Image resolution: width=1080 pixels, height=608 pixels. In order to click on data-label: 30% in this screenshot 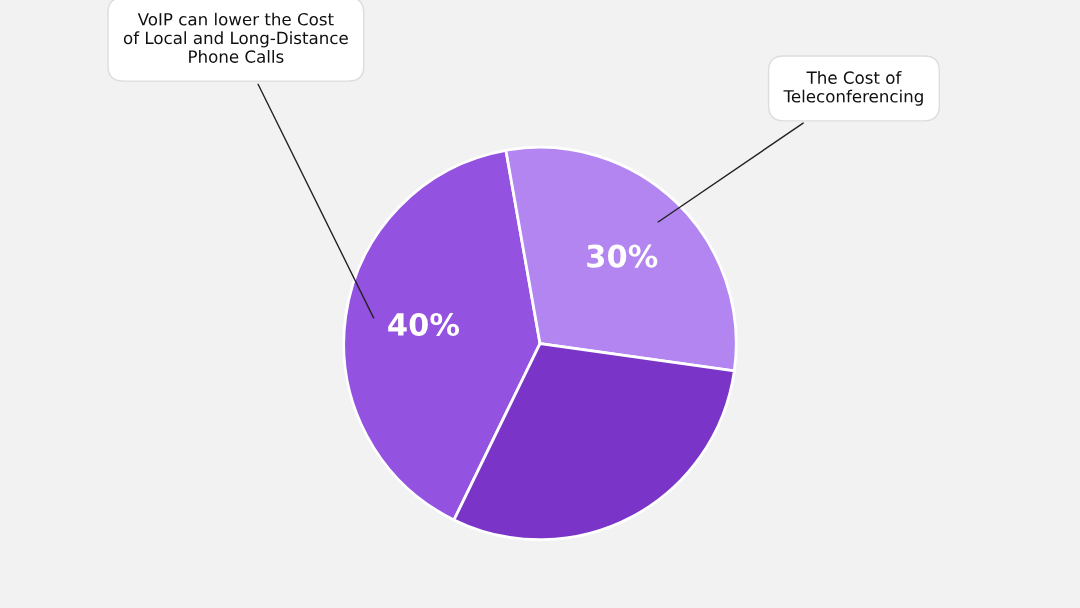, I will do `click(622, 256)`.